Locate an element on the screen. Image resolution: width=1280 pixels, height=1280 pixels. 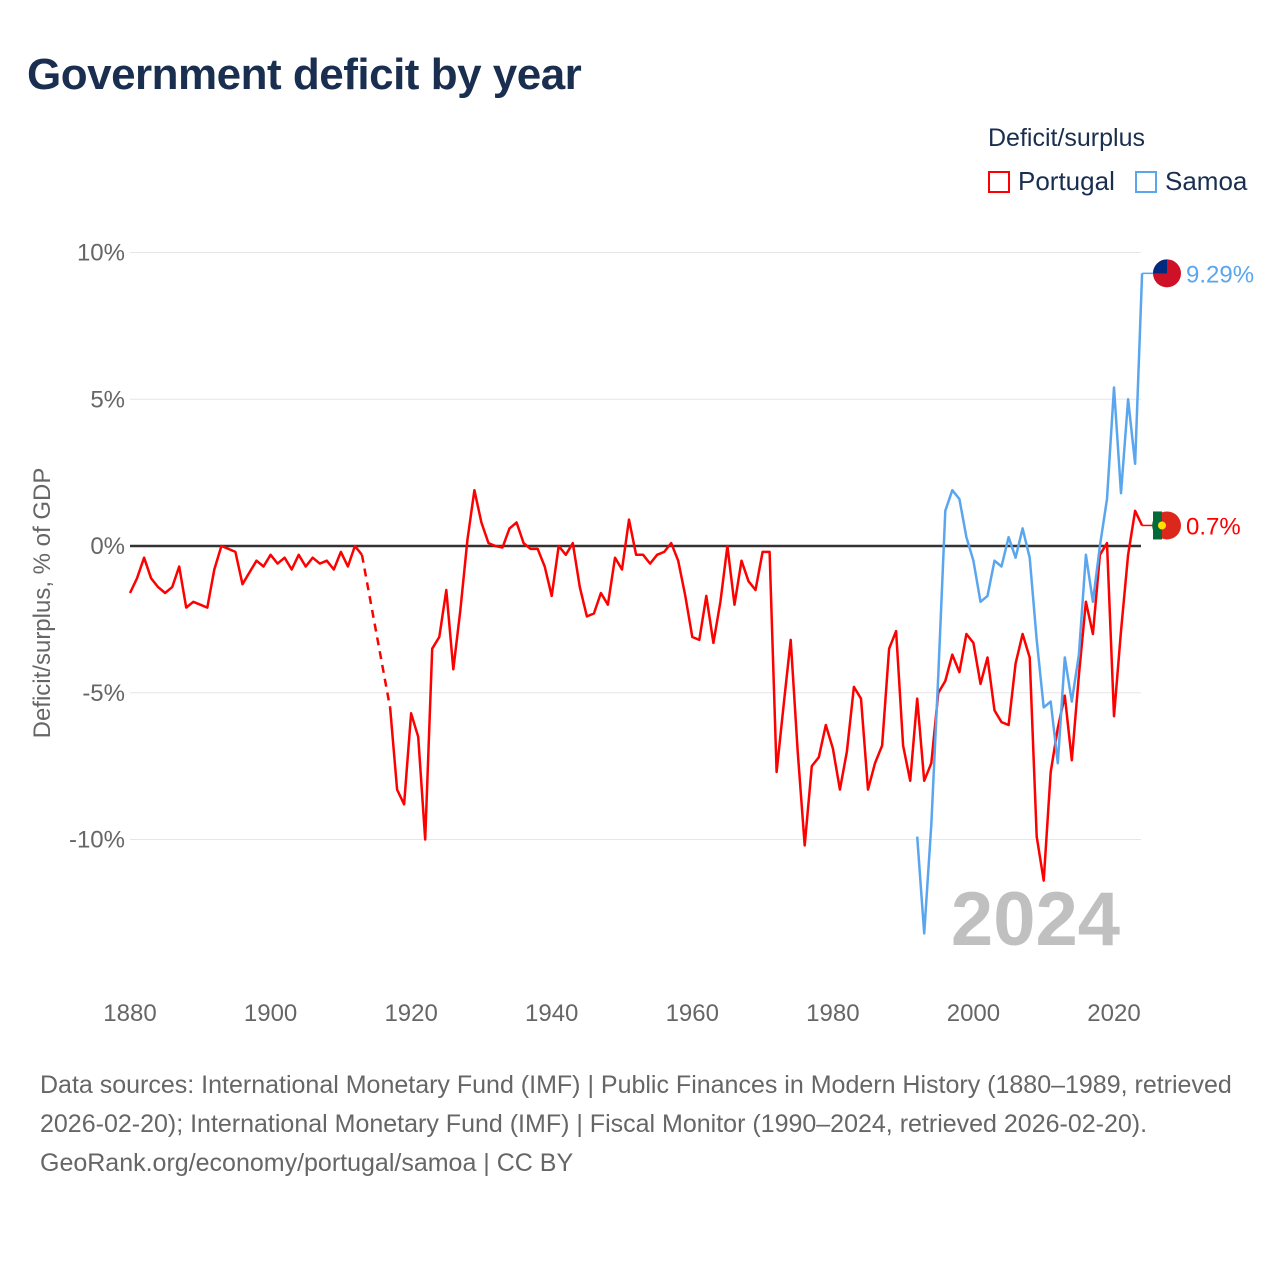
y-tick-label: -5% is located at coordinates (103, 693).